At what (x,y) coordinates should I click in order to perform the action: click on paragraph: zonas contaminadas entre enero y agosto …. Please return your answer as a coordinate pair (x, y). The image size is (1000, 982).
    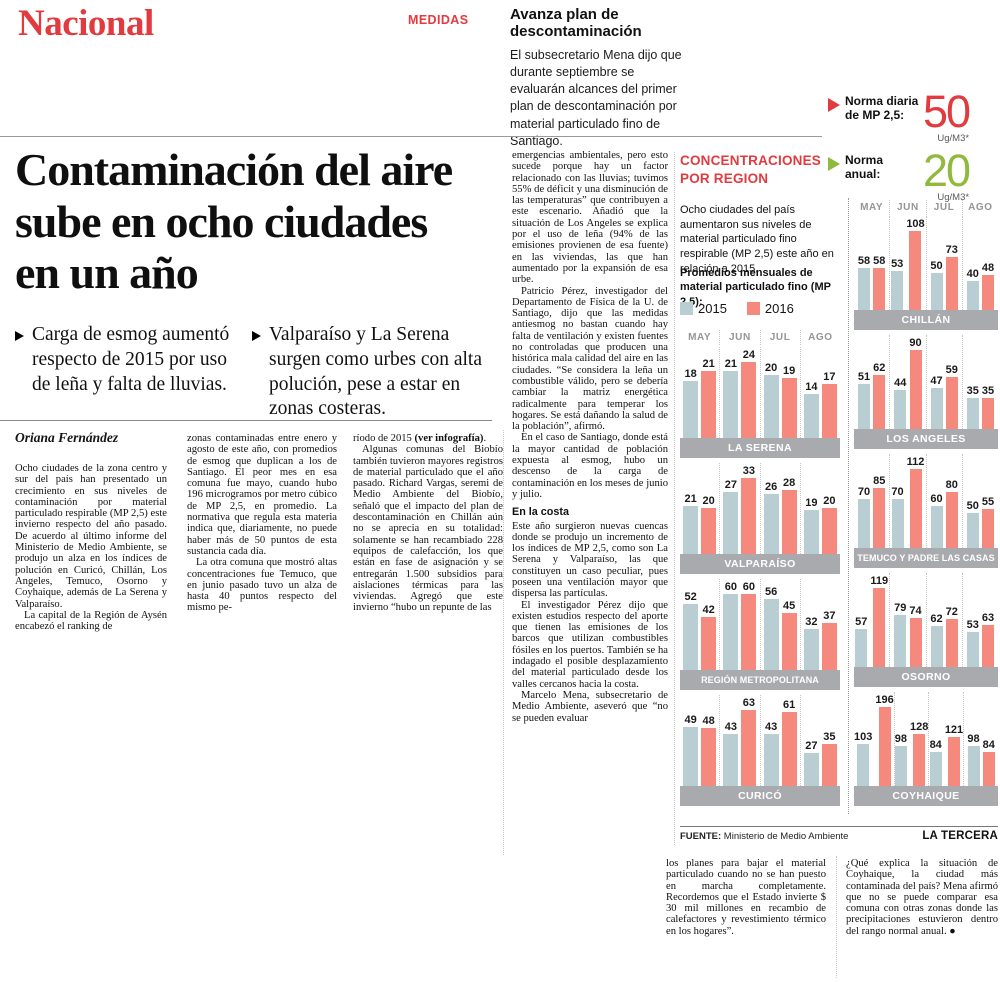
    Looking at the image, I should click on (262, 495).